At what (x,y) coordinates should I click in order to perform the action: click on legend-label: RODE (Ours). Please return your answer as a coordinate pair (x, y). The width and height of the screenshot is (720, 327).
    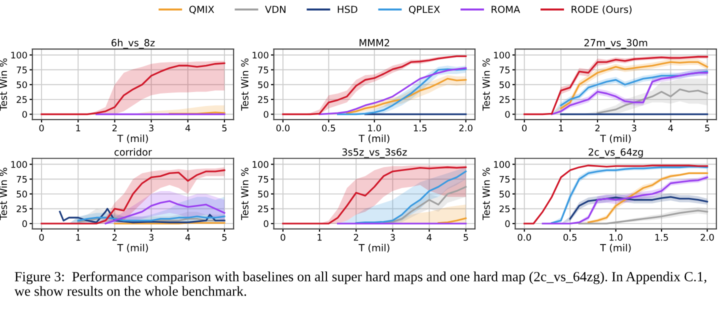
    Looking at the image, I should click on (602, 10).